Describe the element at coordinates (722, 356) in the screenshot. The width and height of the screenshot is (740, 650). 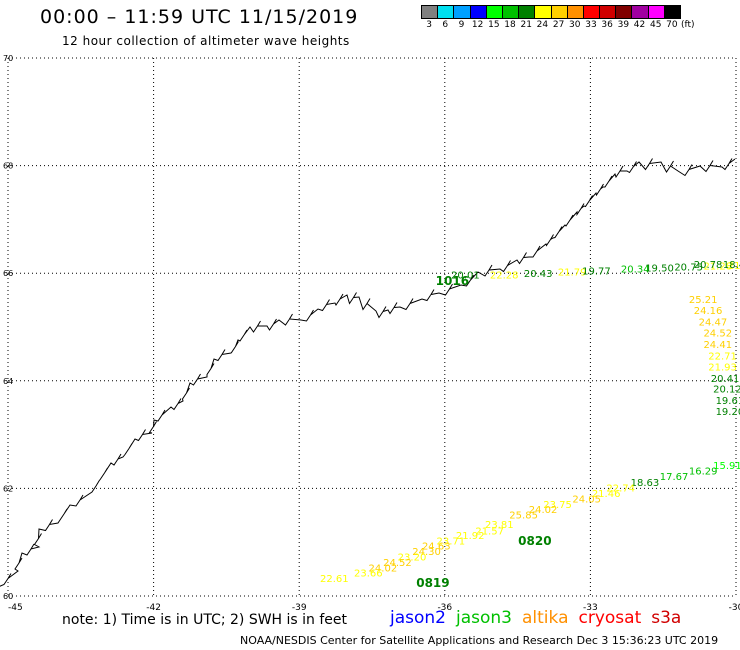
I see `wave-height-label: 22.71` at that location.